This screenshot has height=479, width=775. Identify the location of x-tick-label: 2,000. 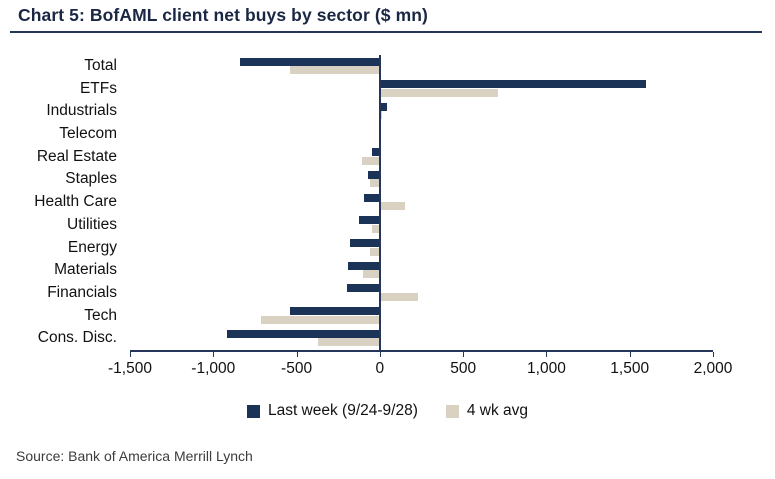
(713, 368).